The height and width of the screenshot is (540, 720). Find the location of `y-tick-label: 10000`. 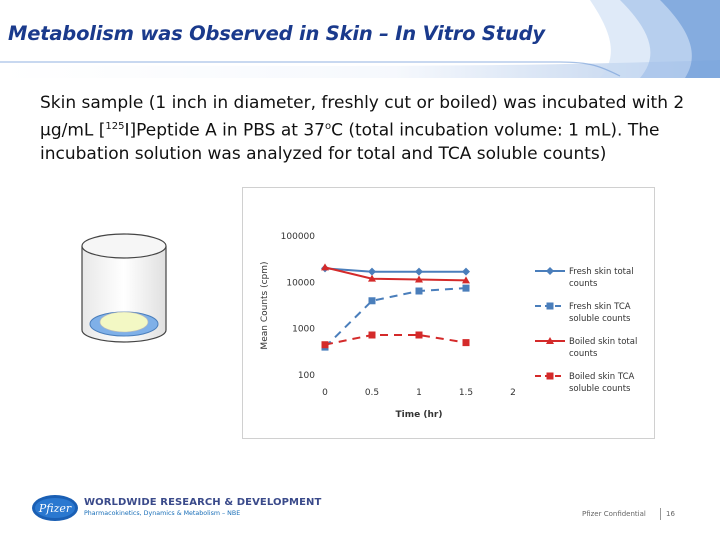

y-tick-label: 10000 is located at coordinates (300, 283).